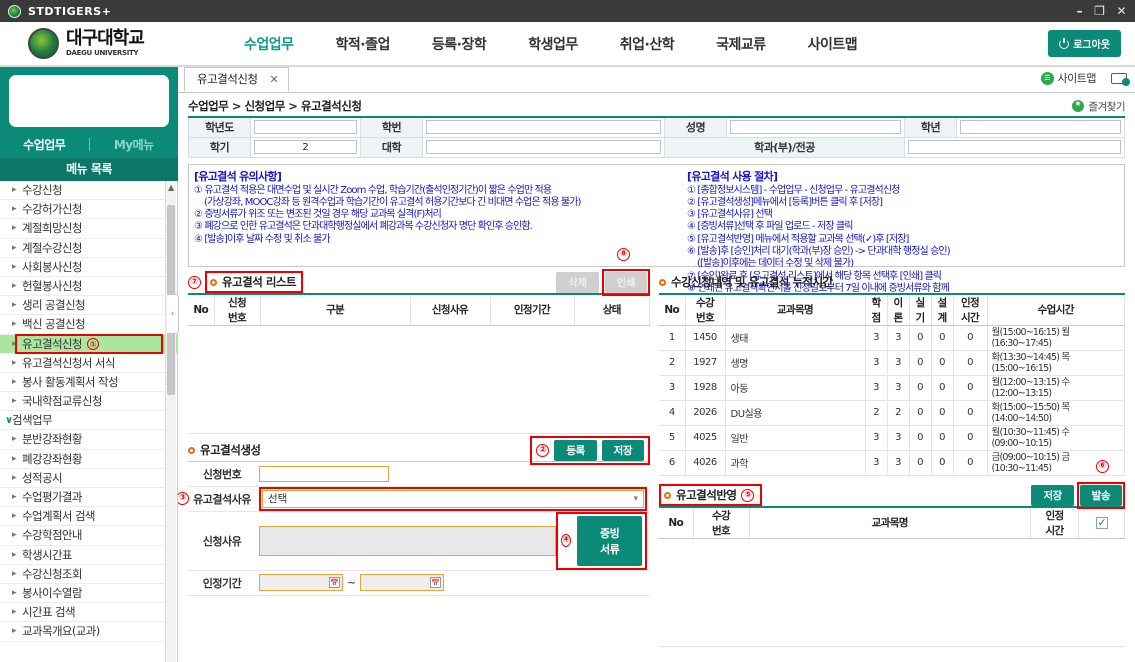 Image resolution: width=1135 pixels, height=662 pixels. I want to click on field-name-cell, so click(815, 127).